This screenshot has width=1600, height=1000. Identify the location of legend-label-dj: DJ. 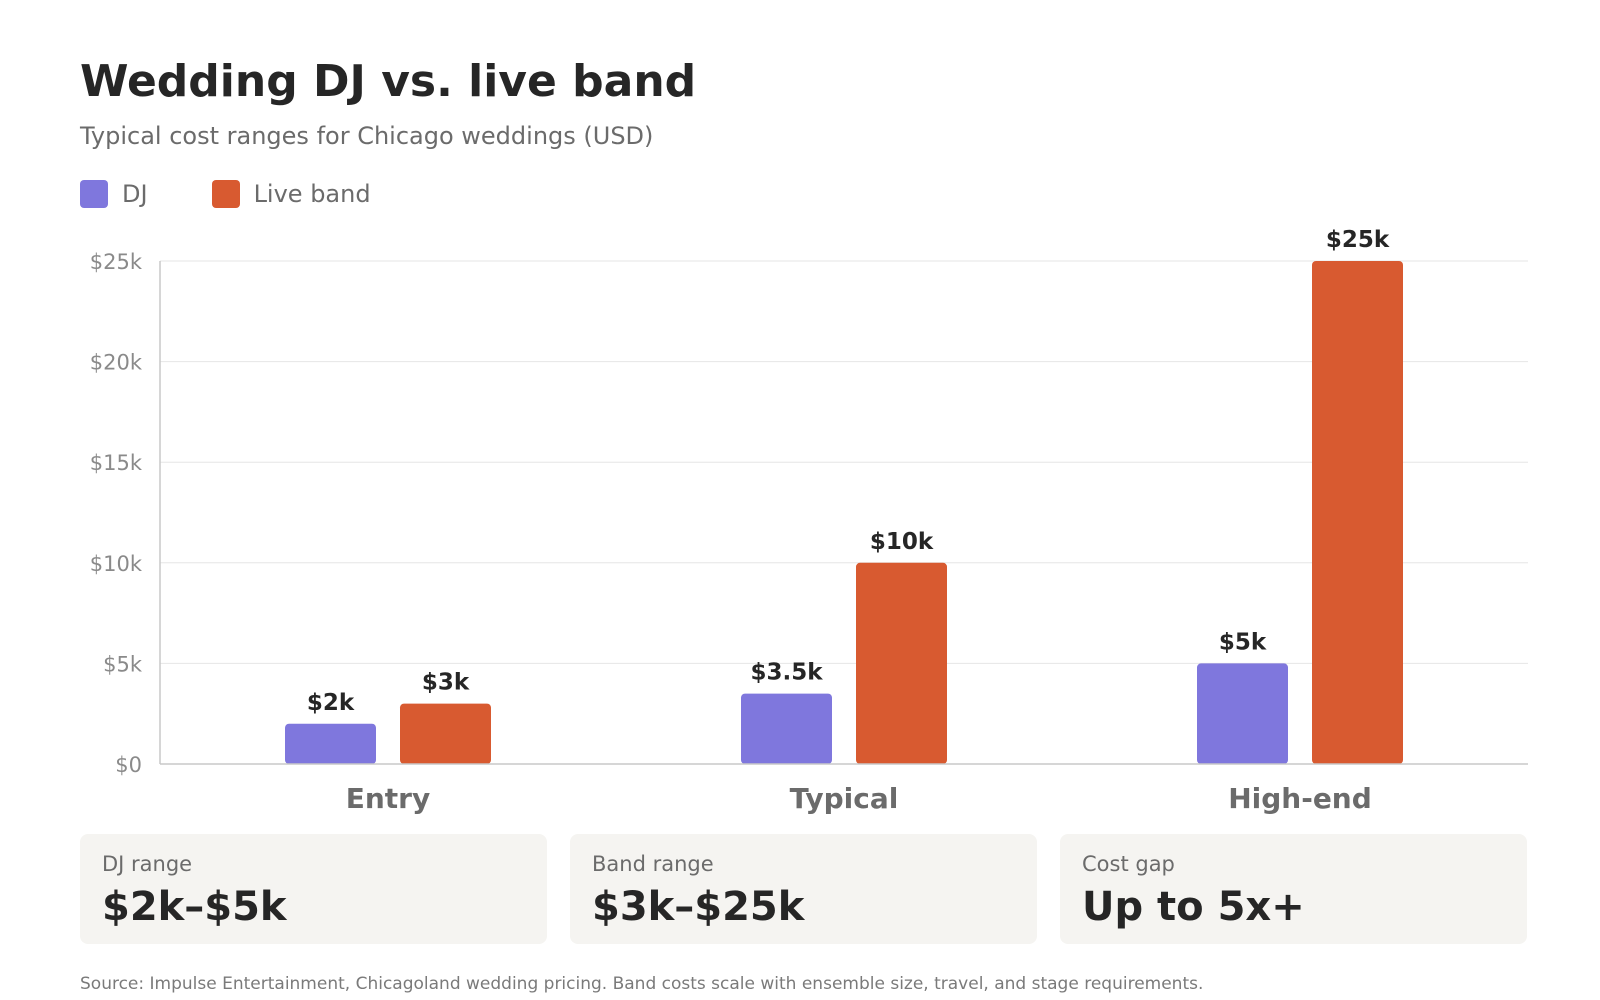
(135, 194).